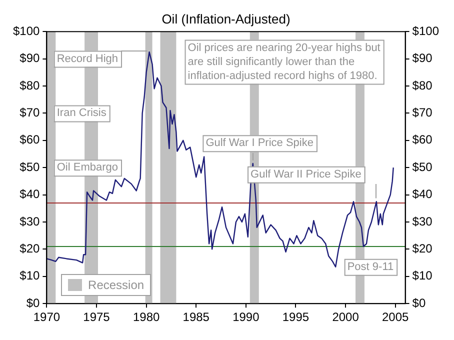  What do you see at coordinates (296, 317) in the screenshot?
I see `x-tick-label: 1995` at bounding box center [296, 317].